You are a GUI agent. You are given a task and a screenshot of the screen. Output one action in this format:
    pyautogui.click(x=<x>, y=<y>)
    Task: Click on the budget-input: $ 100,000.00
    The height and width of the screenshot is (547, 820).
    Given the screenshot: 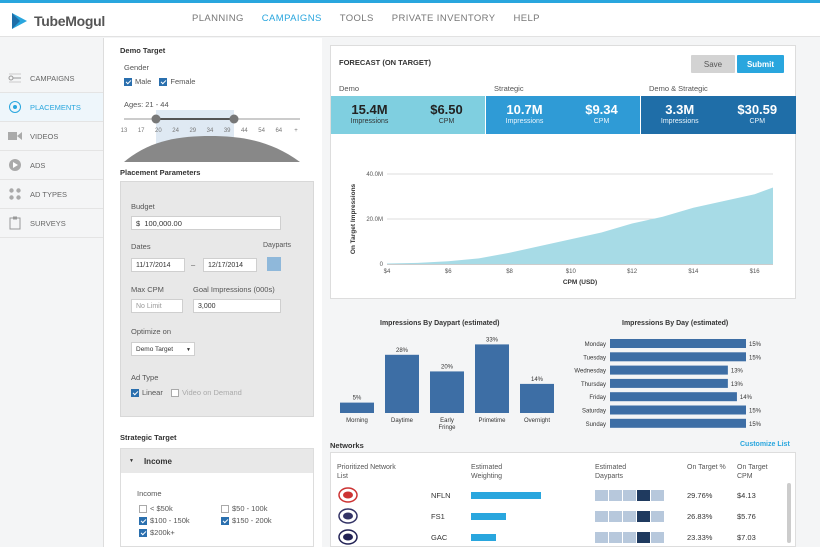 What is the action you would take?
    pyautogui.click(x=206, y=223)
    